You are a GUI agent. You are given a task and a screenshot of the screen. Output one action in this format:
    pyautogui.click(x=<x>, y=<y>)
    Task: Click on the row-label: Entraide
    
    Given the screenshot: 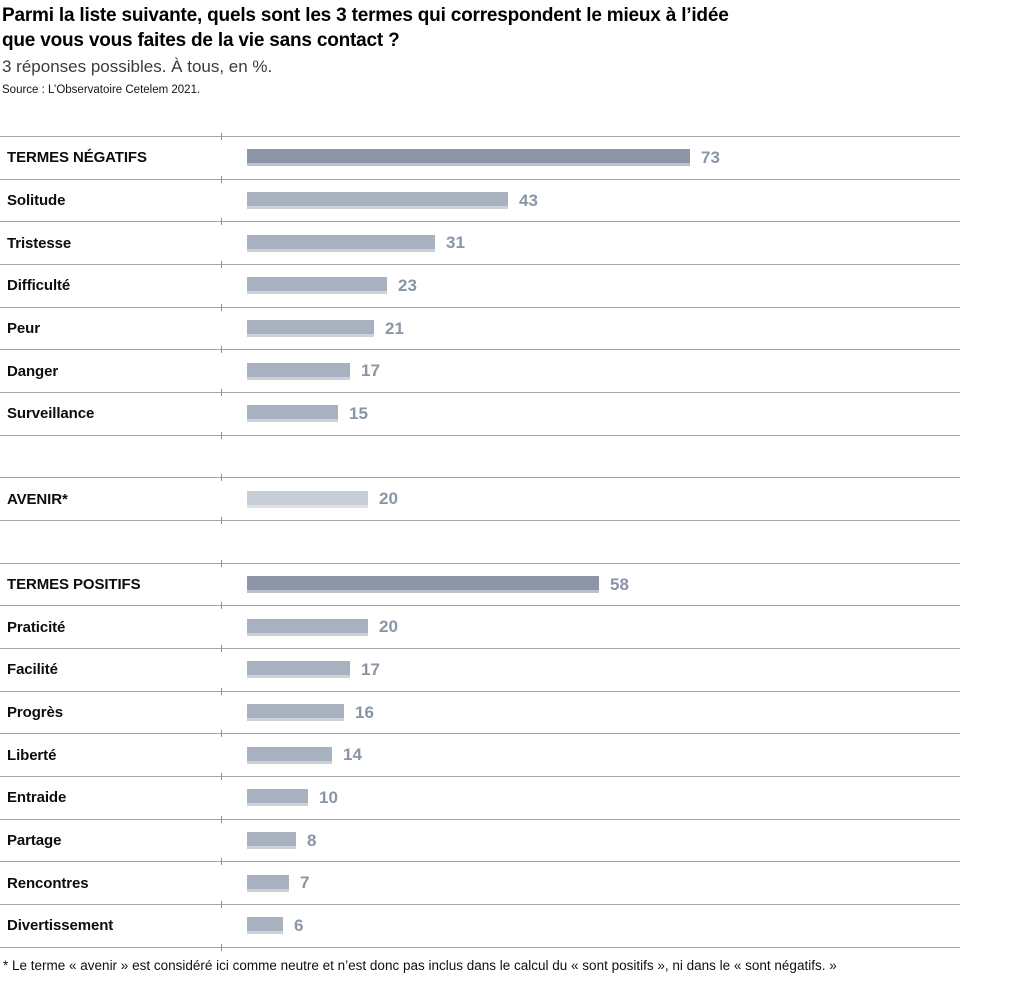 What is the action you would take?
    pyautogui.click(x=37, y=798)
    